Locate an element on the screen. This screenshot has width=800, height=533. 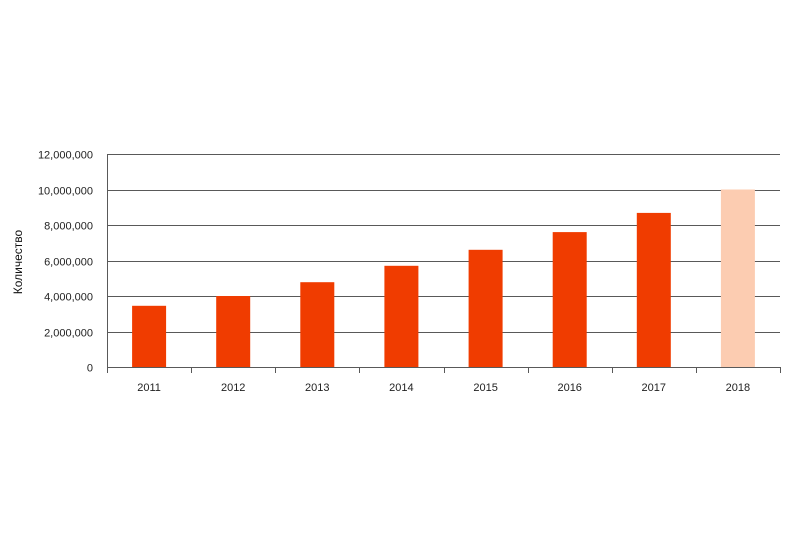
x-tick-label: 2012 is located at coordinates (233, 388).